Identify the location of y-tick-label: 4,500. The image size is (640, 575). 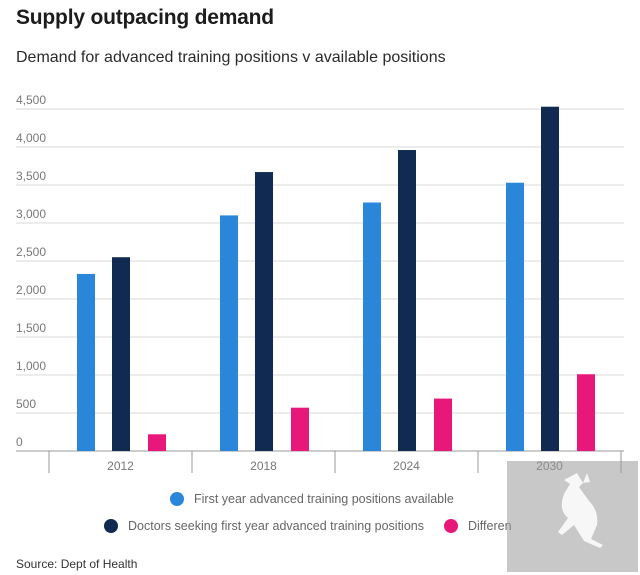
(31, 100).